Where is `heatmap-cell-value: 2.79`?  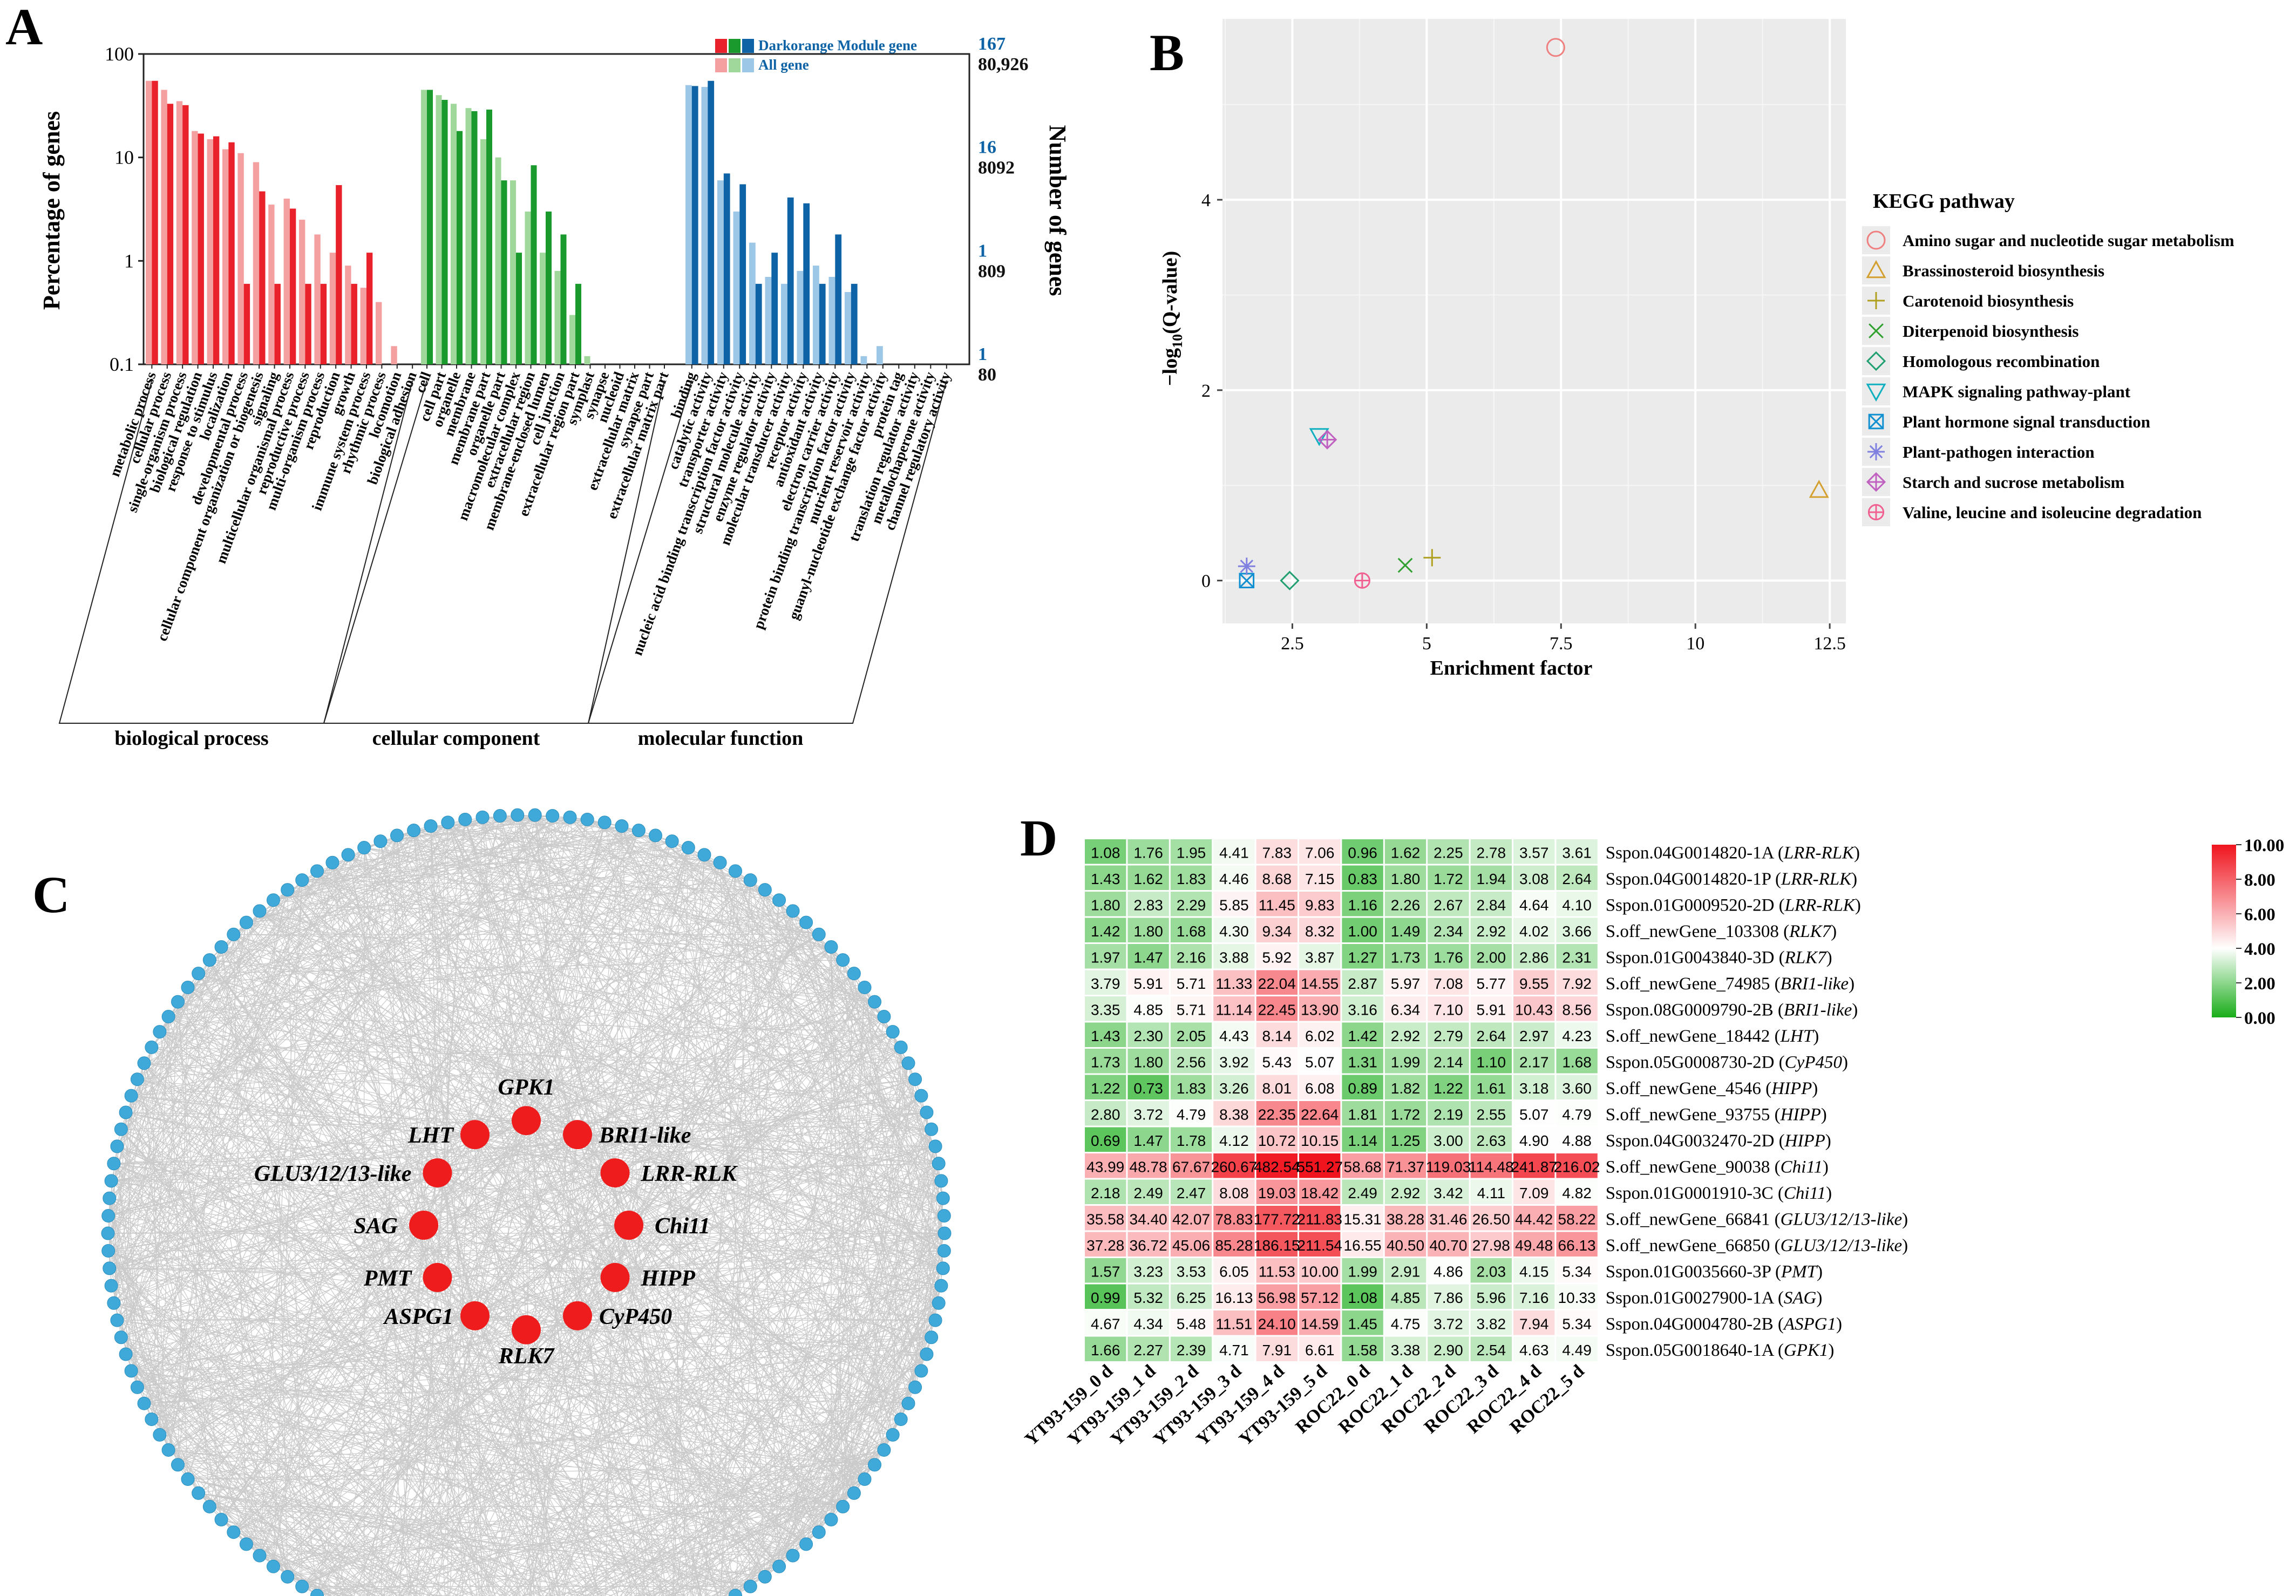
heatmap-cell-value: 2.79 is located at coordinates (1449, 1036).